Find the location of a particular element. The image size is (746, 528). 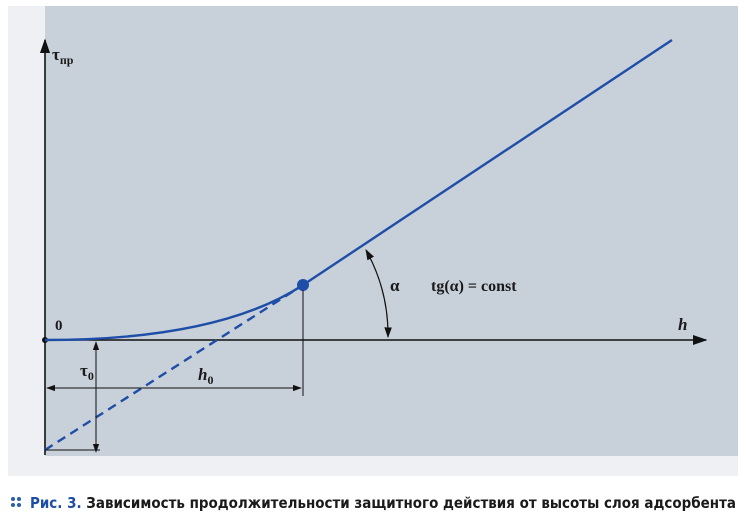

angle-label: α is located at coordinates (395, 285).